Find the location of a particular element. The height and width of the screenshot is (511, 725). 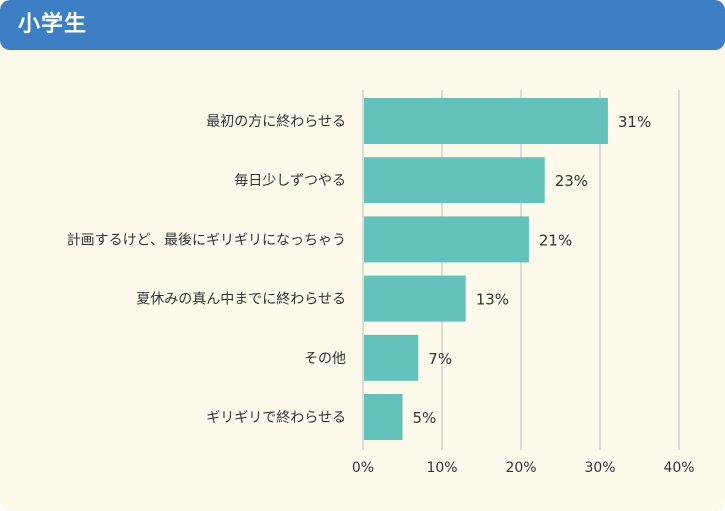

category-label: 最初の方に終わらせる is located at coordinates (276, 121).